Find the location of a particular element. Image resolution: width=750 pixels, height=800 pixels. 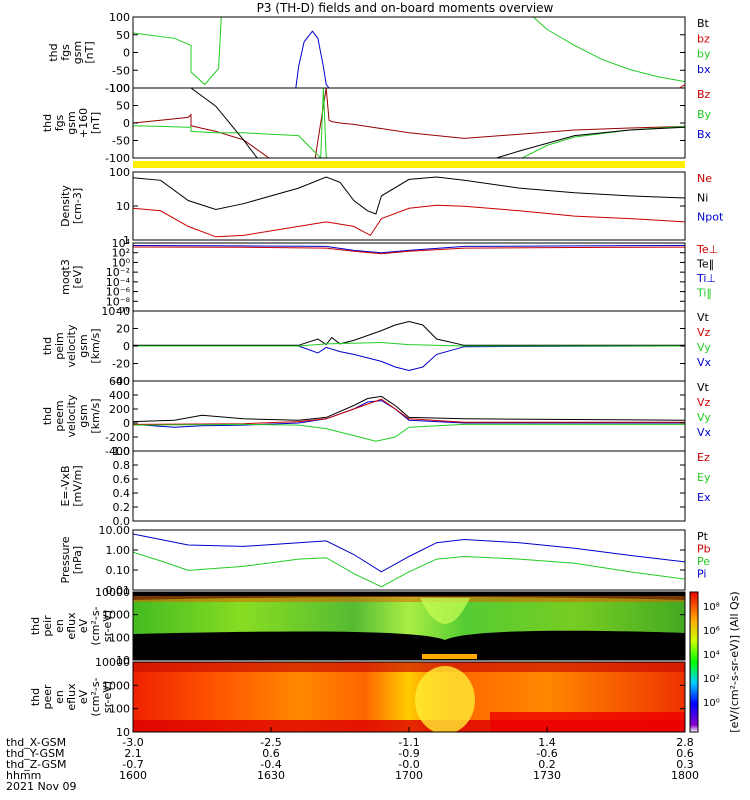

y-axis-label: [nPa] is located at coordinates (77, 560).